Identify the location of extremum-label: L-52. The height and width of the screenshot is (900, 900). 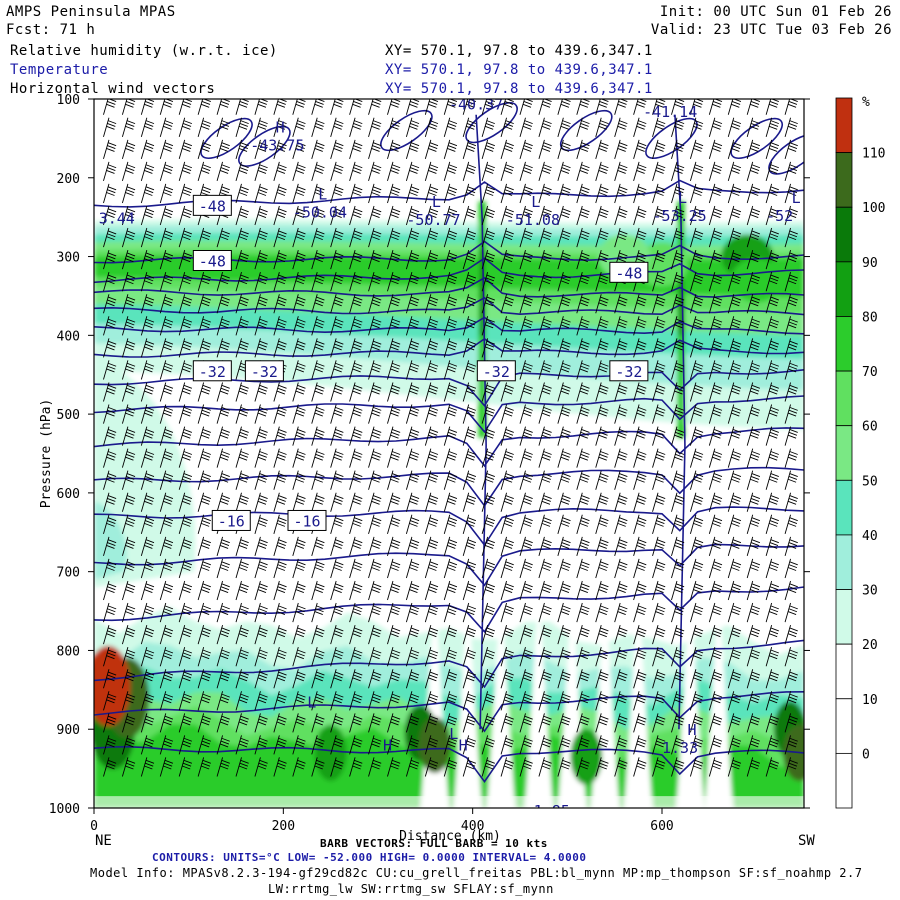
(783, 207).